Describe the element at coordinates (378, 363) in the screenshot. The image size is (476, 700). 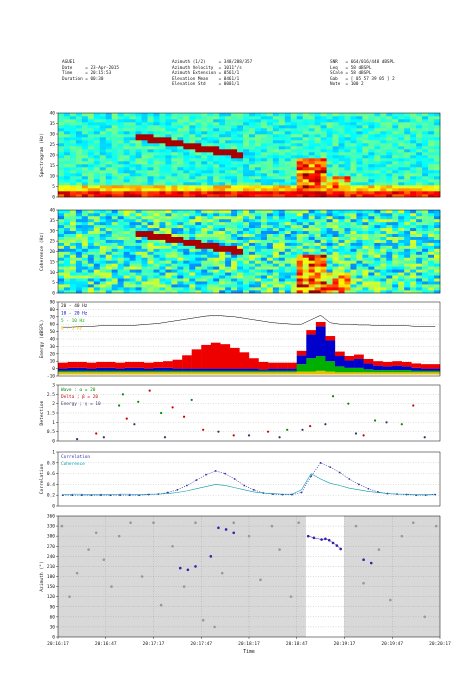
I see `energy-band` at that location.